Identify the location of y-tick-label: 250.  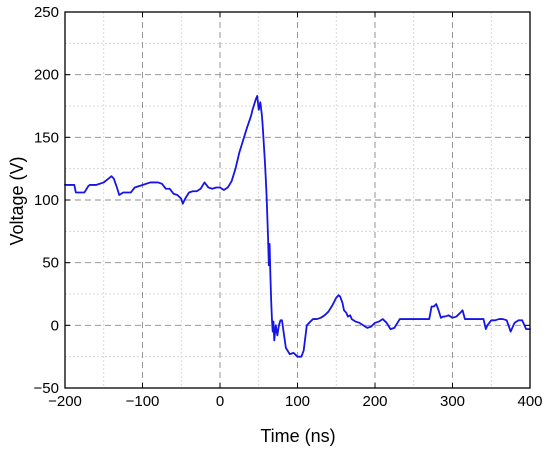
(46, 12).